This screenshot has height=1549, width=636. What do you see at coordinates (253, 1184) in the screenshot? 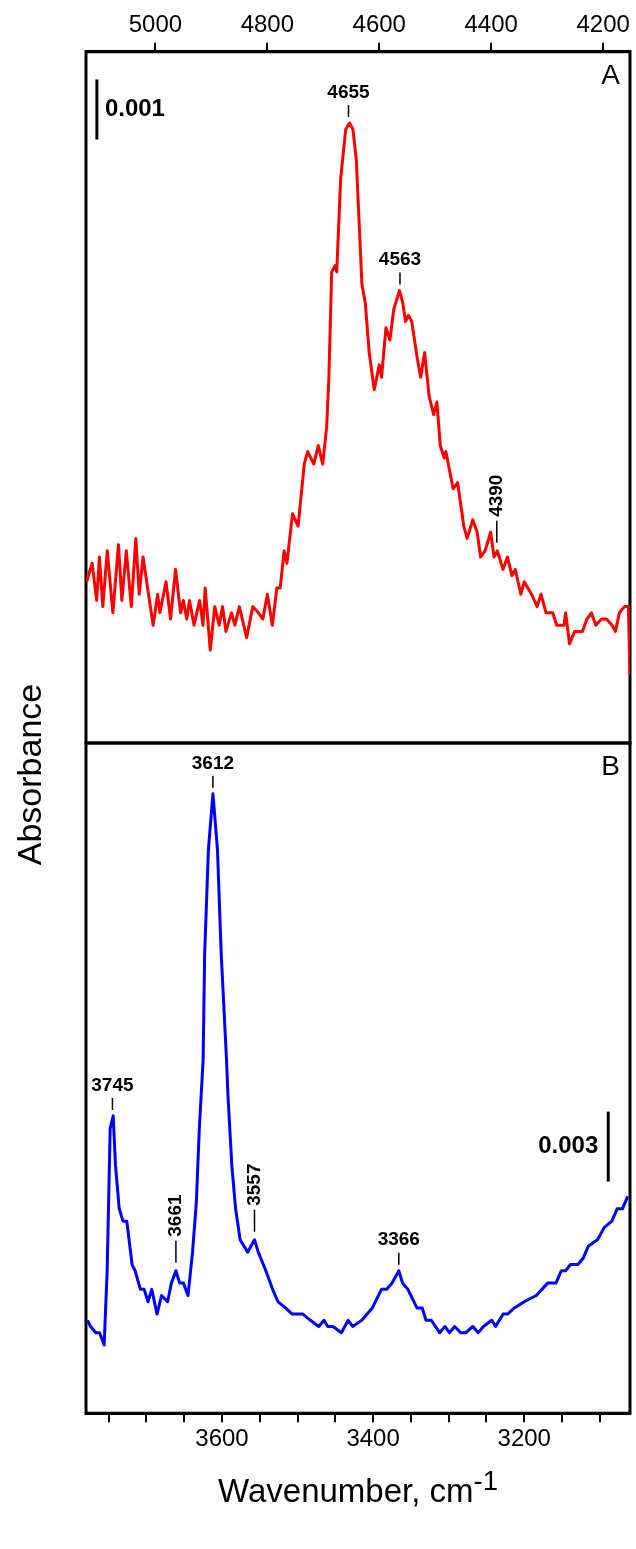
I see `annotation: 3557` at bounding box center [253, 1184].